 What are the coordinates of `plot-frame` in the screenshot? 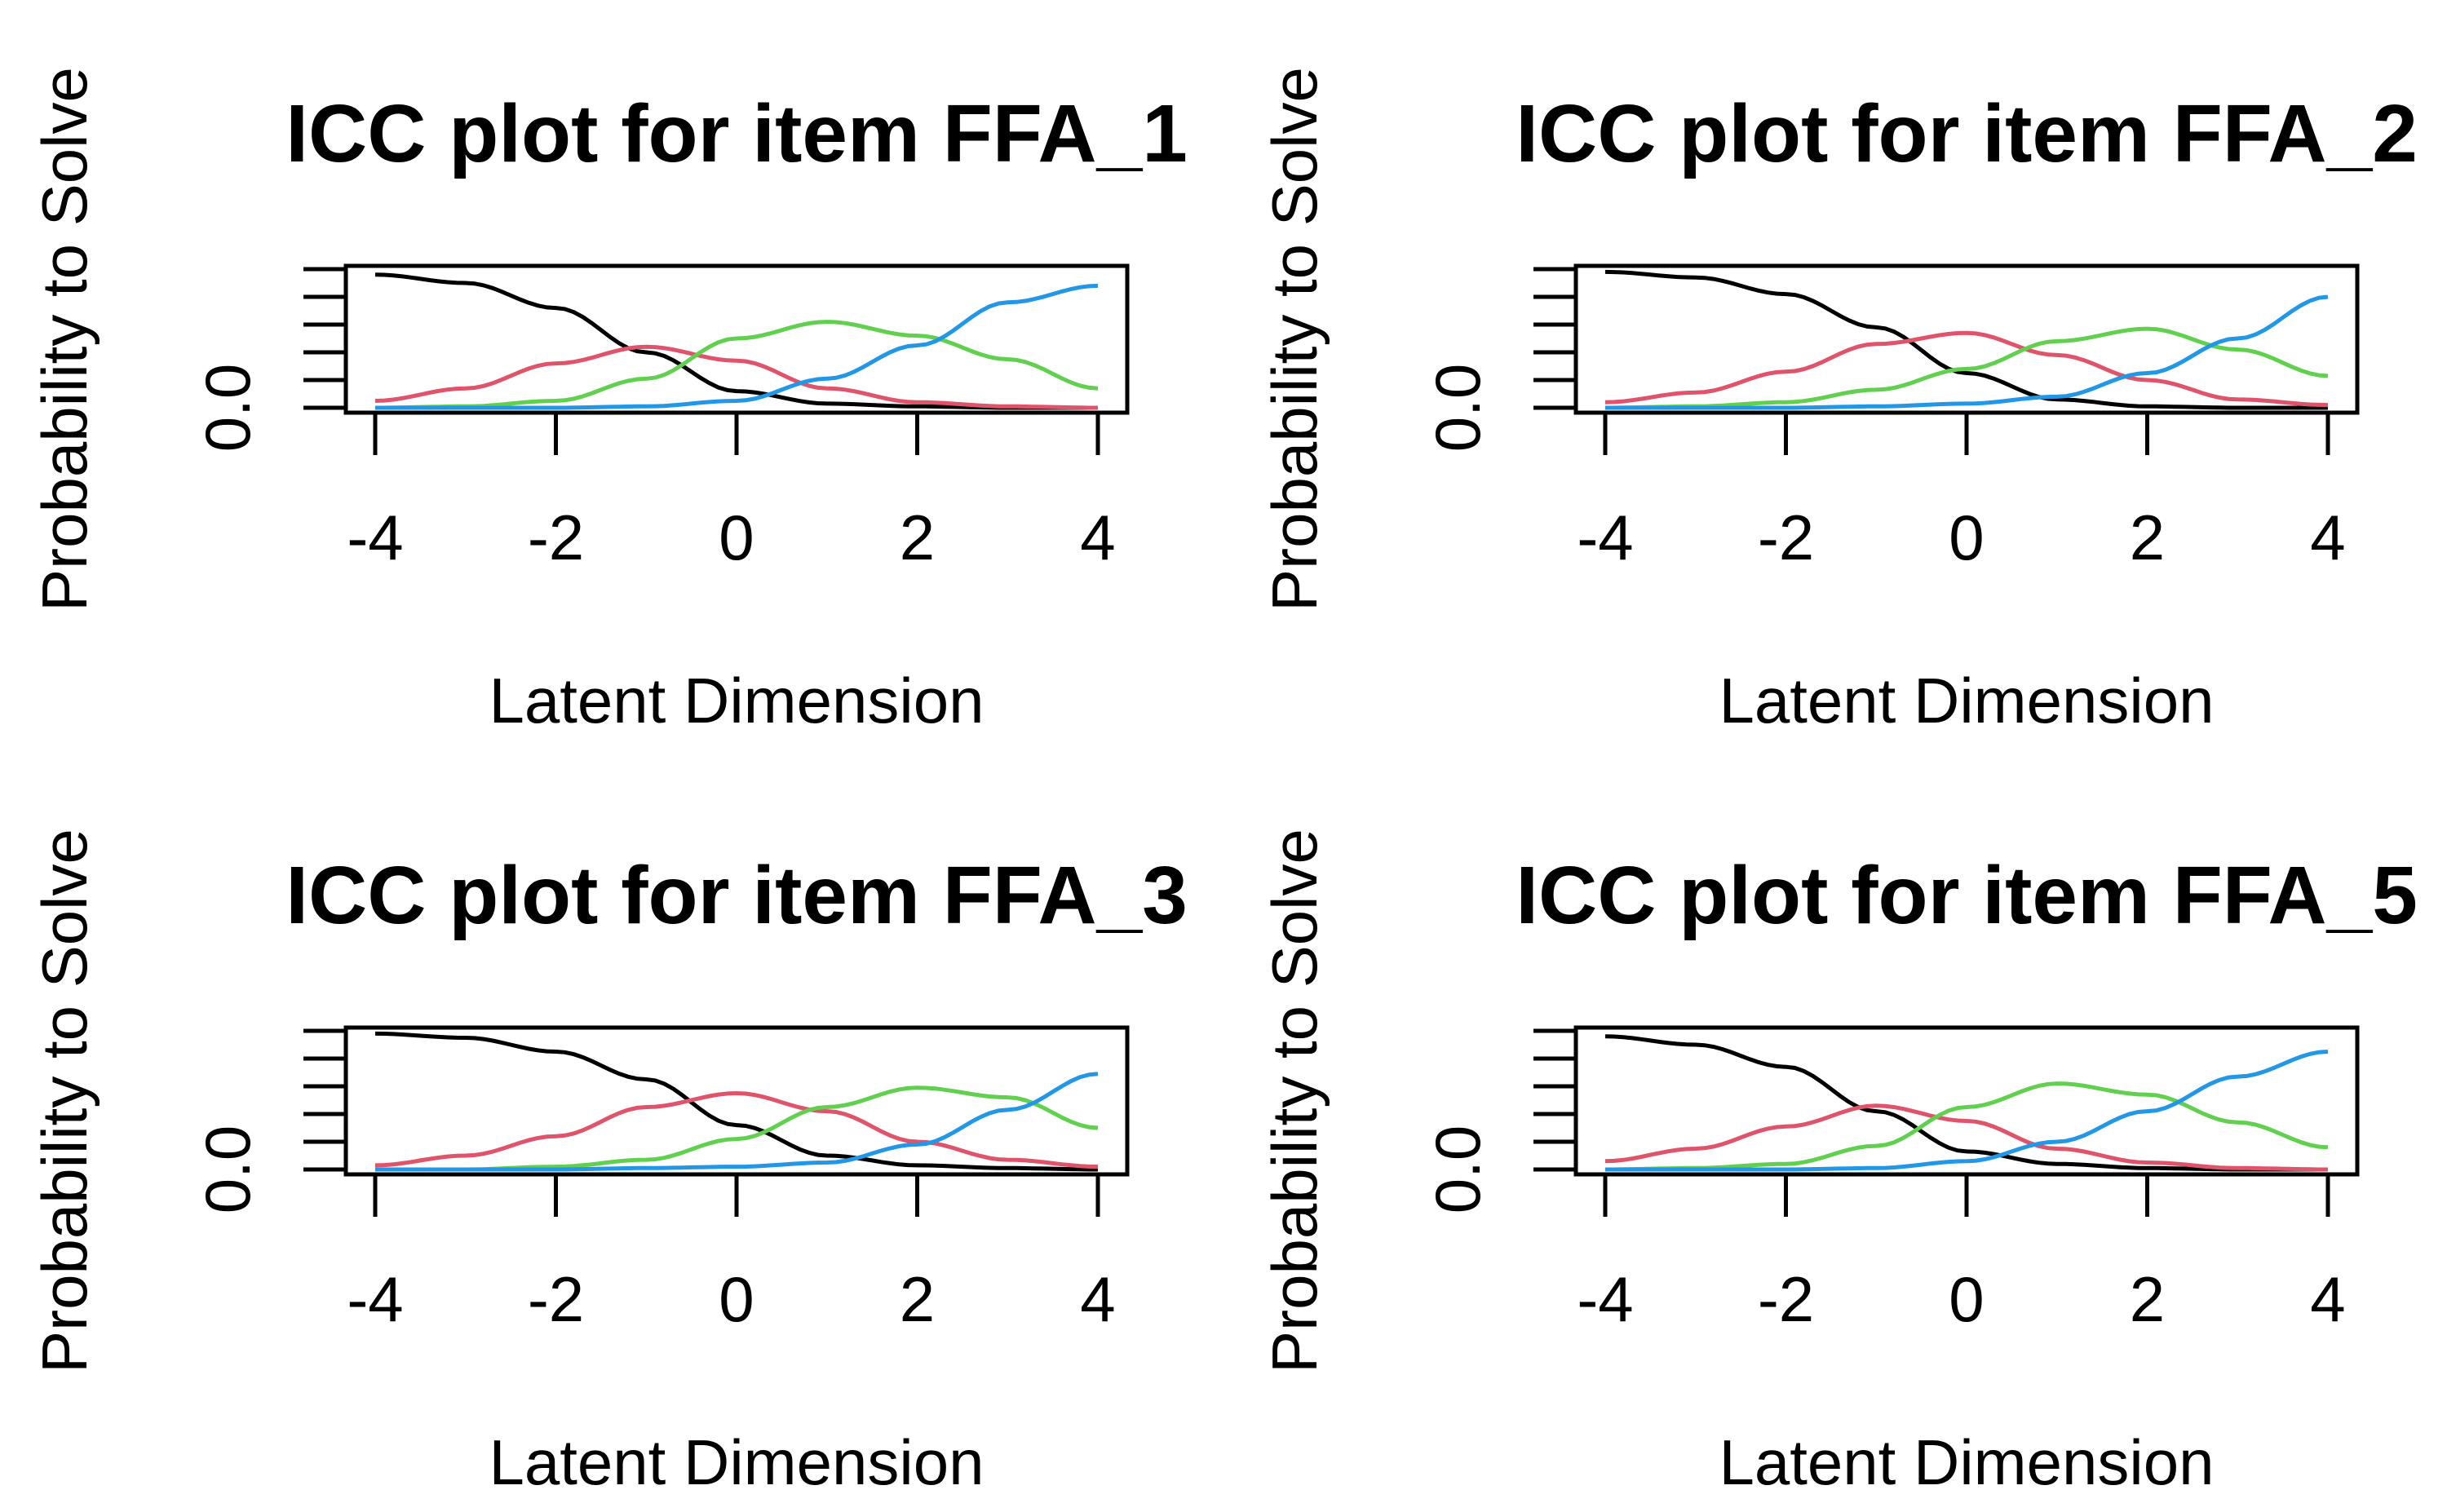 It's located at (736, 1101).